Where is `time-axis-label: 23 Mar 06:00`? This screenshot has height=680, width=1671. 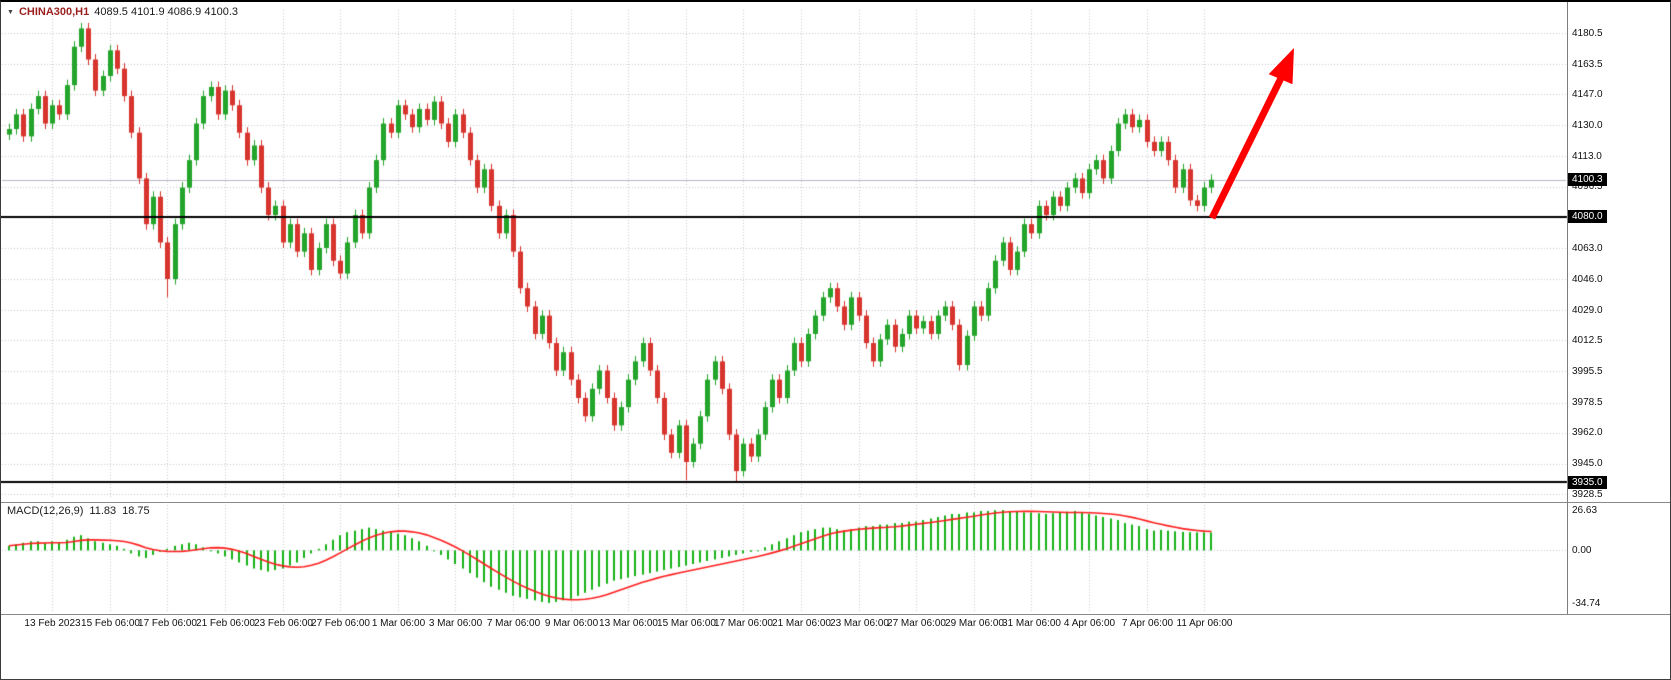
time-axis-label: 23 Mar 06:00 is located at coordinates (859, 623).